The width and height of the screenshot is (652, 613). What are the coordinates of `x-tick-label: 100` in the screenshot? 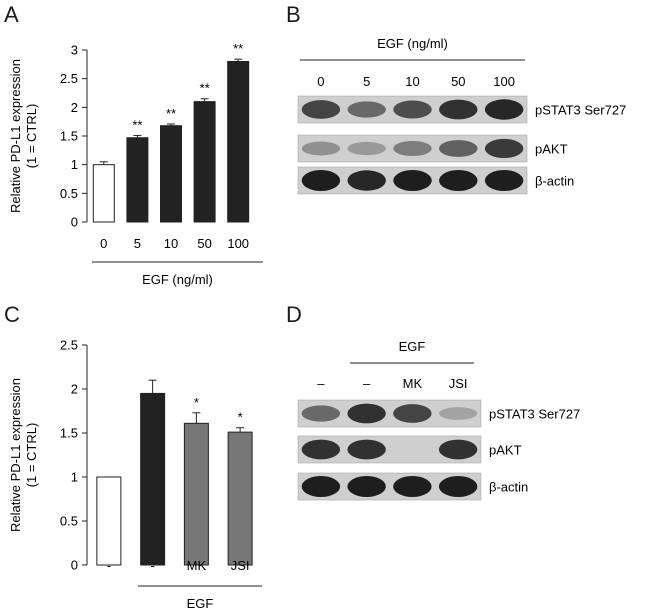 It's located at (238, 243).